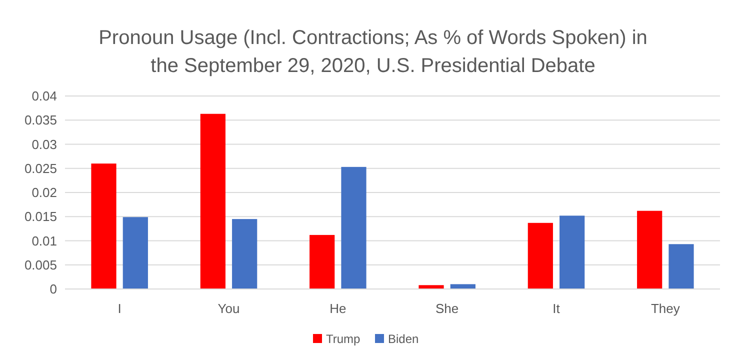 The width and height of the screenshot is (730, 360). I want to click on y-tick-label: 0.02, so click(44, 192).